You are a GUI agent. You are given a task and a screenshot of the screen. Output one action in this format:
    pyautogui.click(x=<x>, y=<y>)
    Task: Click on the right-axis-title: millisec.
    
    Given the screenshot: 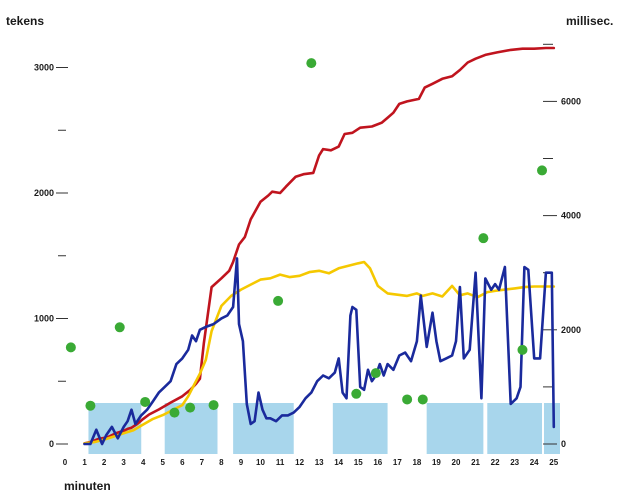 What is the action you would take?
    pyautogui.click(x=589, y=21)
    